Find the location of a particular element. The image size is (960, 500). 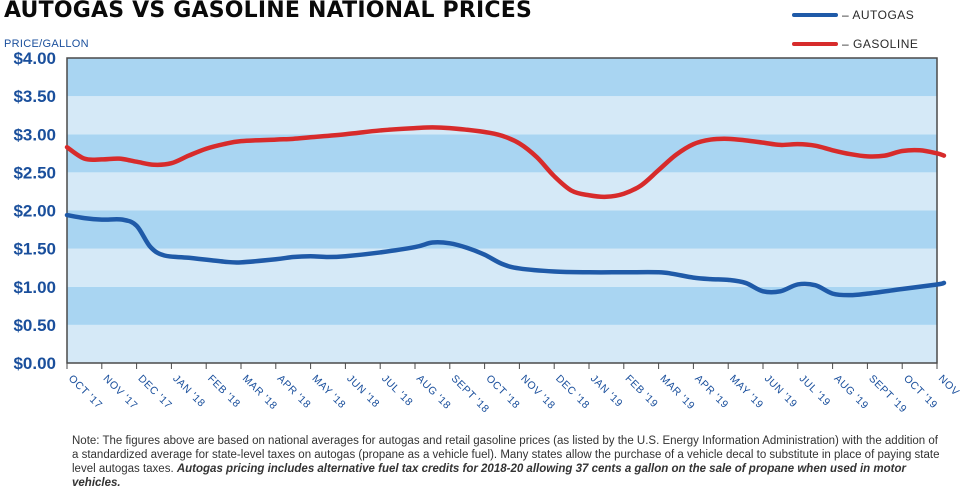

y-axis-unit-label: PRICE/GALLON is located at coordinates (46, 44).